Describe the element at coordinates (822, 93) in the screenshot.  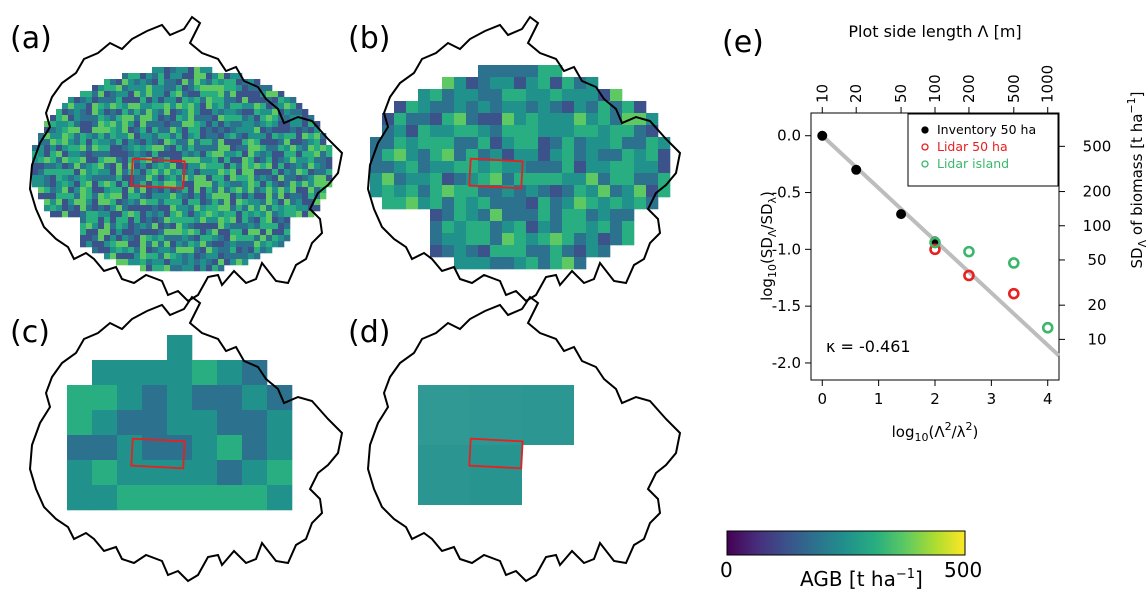
I see `top-tick-label: 10` at that location.